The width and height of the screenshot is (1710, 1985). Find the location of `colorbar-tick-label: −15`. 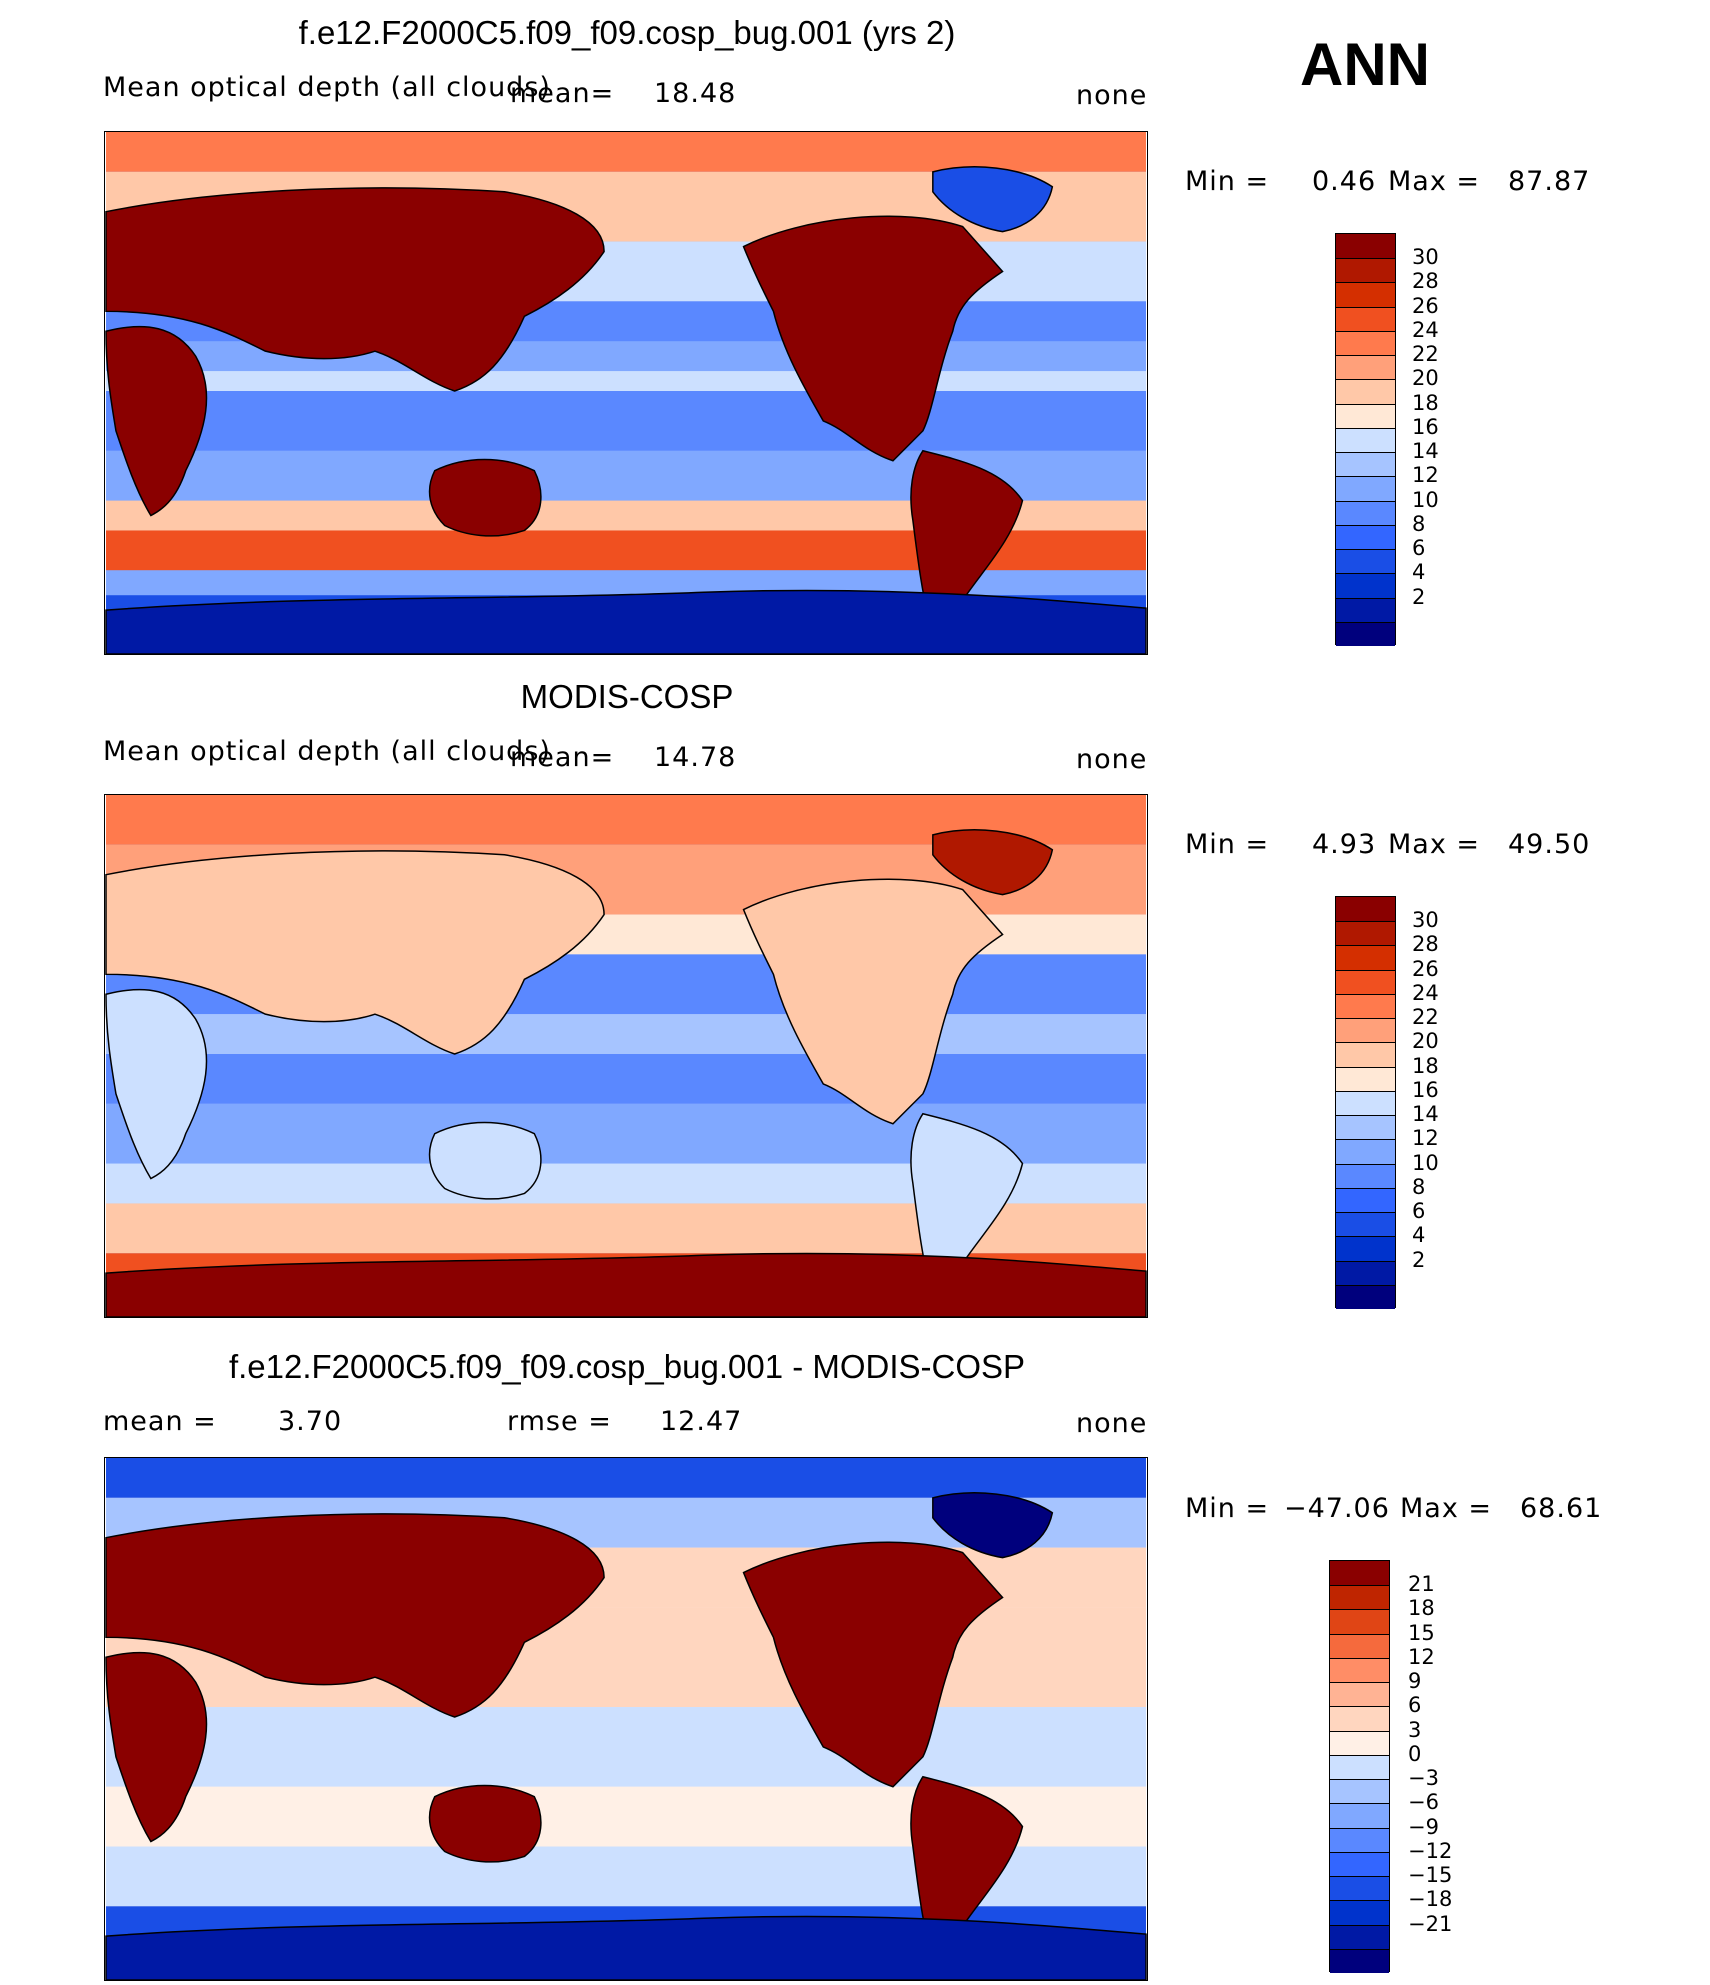

colorbar-tick-label: −15 is located at coordinates (1430, 1875).